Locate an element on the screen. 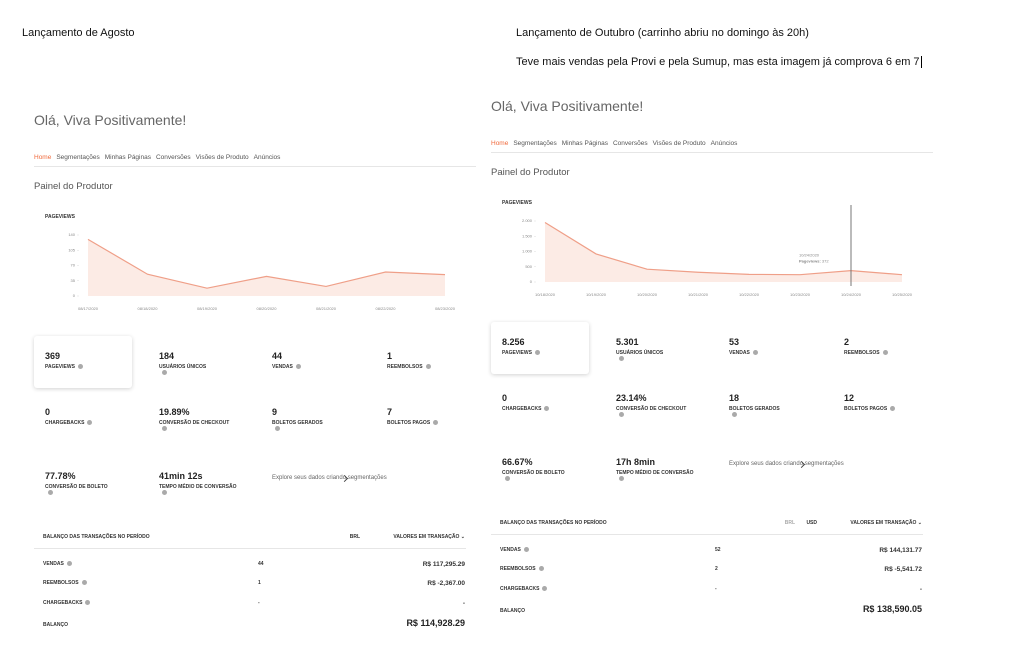 The height and width of the screenshot is (656, 1024). stat-value: 23.14% is located at coordinates (631, 398).